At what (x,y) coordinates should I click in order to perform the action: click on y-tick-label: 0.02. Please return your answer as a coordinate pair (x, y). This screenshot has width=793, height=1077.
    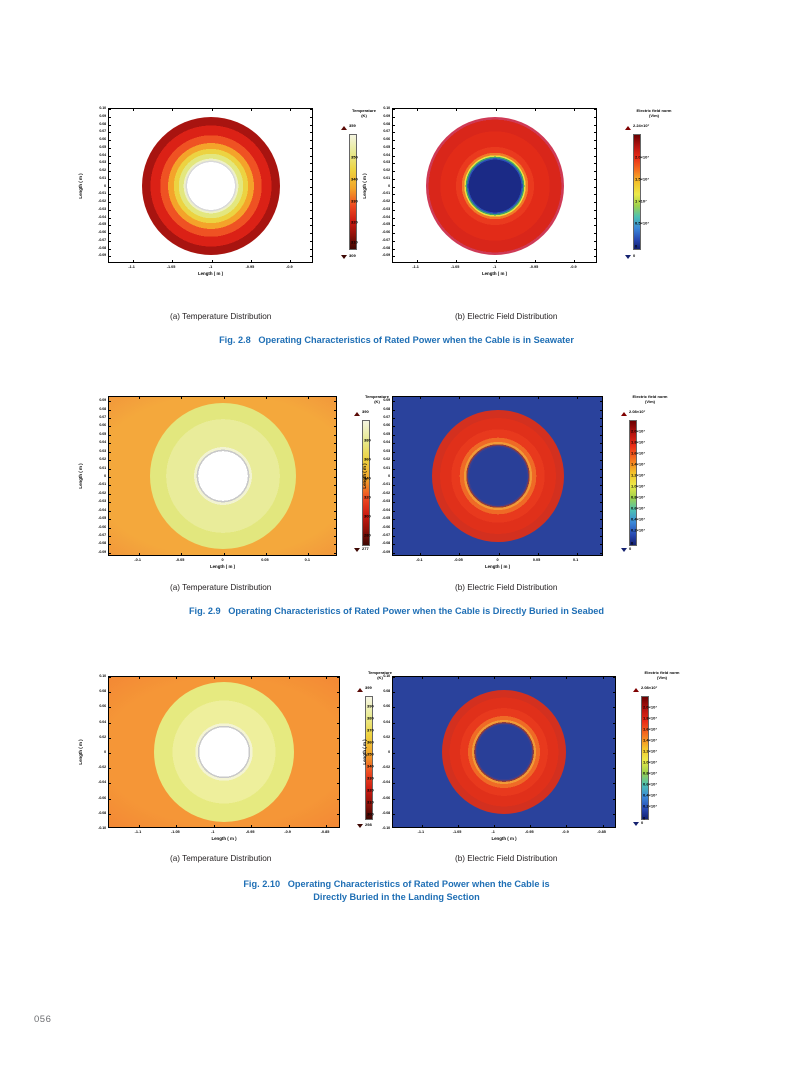
    Looking at the image, I should click on (102, 170).